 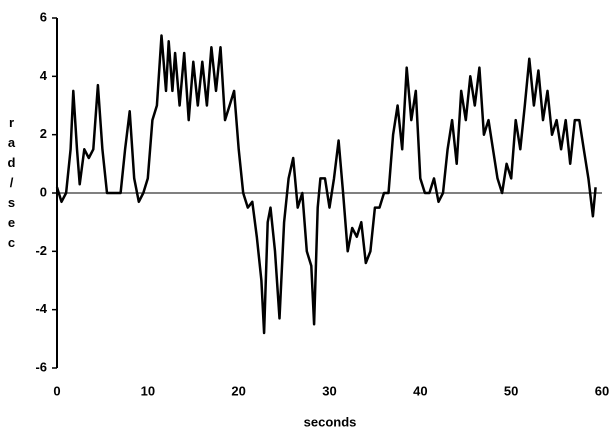 What do you see at coordinates (329, 390) in the screenshot?
I see `x-tick-label: 30` at bounding box center [329, 390].